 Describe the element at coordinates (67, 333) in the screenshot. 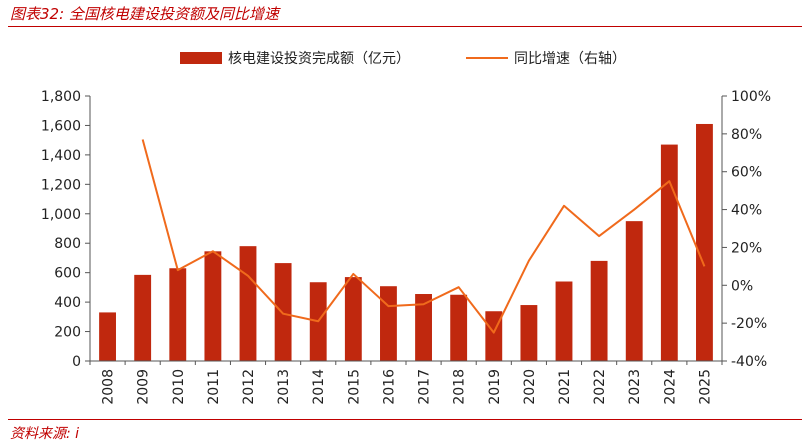

I see `left-tick-label: 200` at that location.